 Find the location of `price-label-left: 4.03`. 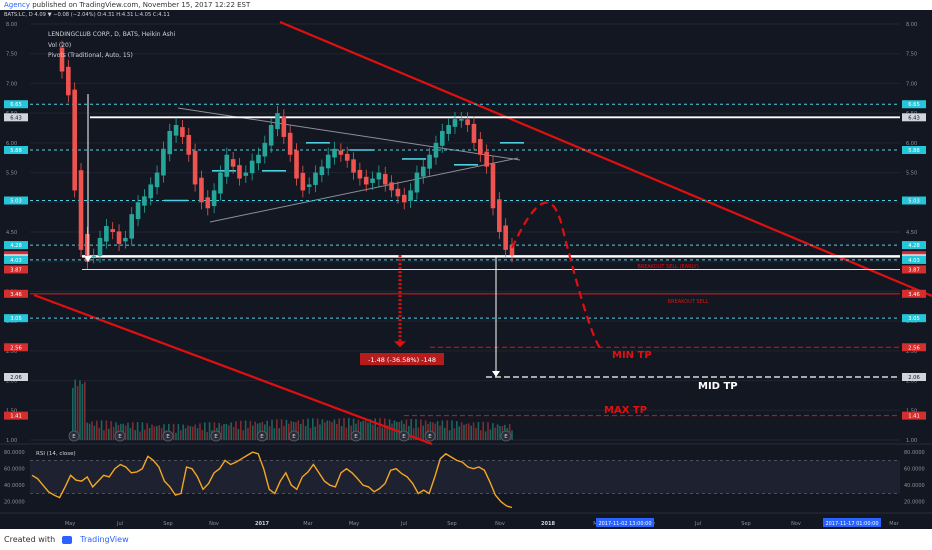

price-label-left: 4.03 is located at coordinates (16, 261).